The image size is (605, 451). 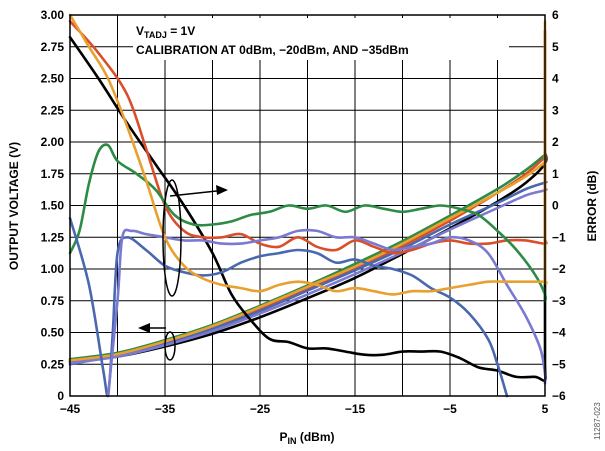 What do you see at coordinates (592, 206) in the screenshot?
I see `y-axis-right-title: ERROR (dB)` at bounding box center [592, 206].